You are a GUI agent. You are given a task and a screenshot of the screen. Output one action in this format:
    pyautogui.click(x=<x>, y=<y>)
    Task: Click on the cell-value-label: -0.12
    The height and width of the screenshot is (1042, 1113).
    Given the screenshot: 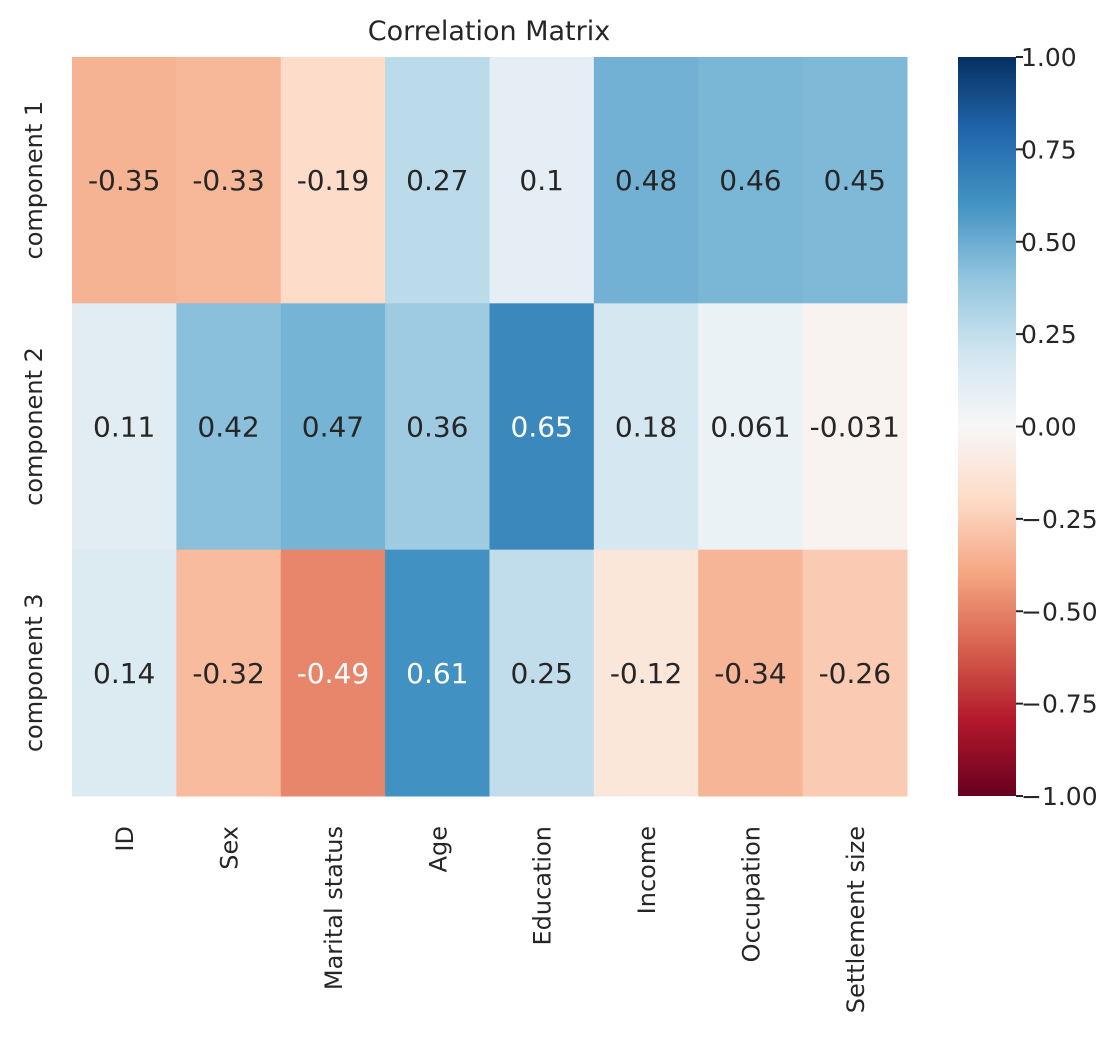 What is the action you would take?
    pyautogui.click(x=646, y=673)
    